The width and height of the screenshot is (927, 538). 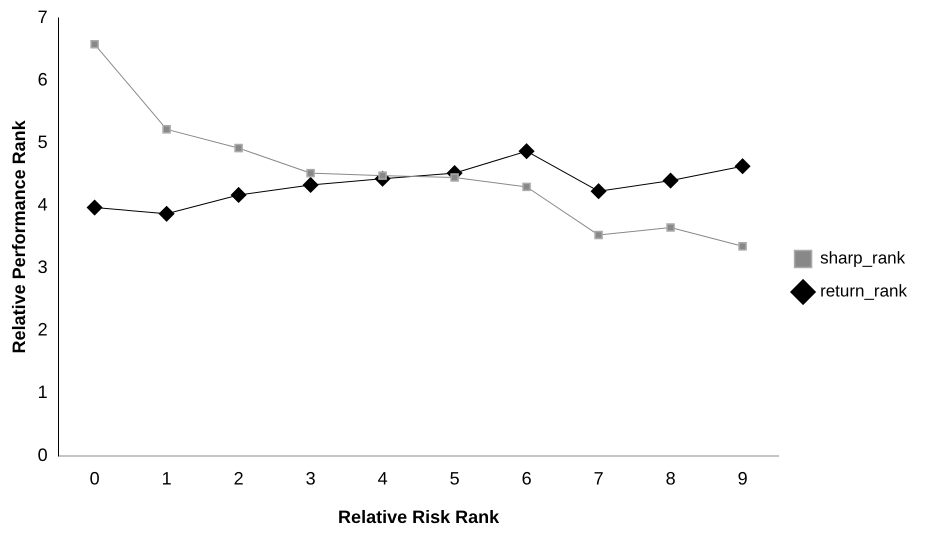 What do you see at coordinates (311, 478) in the screenshot?
I see `x-tick-label: 3` at bounding box center [311, 478].